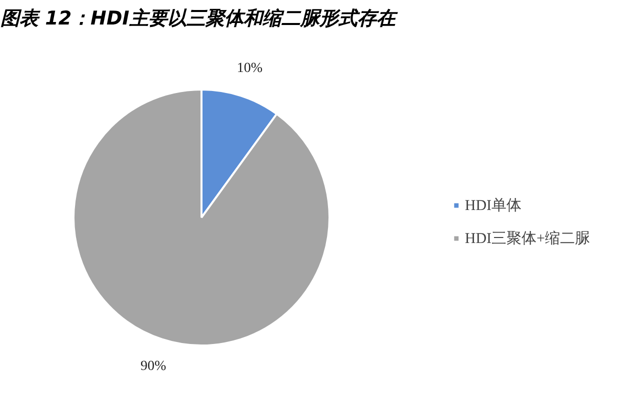 The height and width of the screenshot is (409, 620). I want to click on data-label: 10%, so click(249, 68).